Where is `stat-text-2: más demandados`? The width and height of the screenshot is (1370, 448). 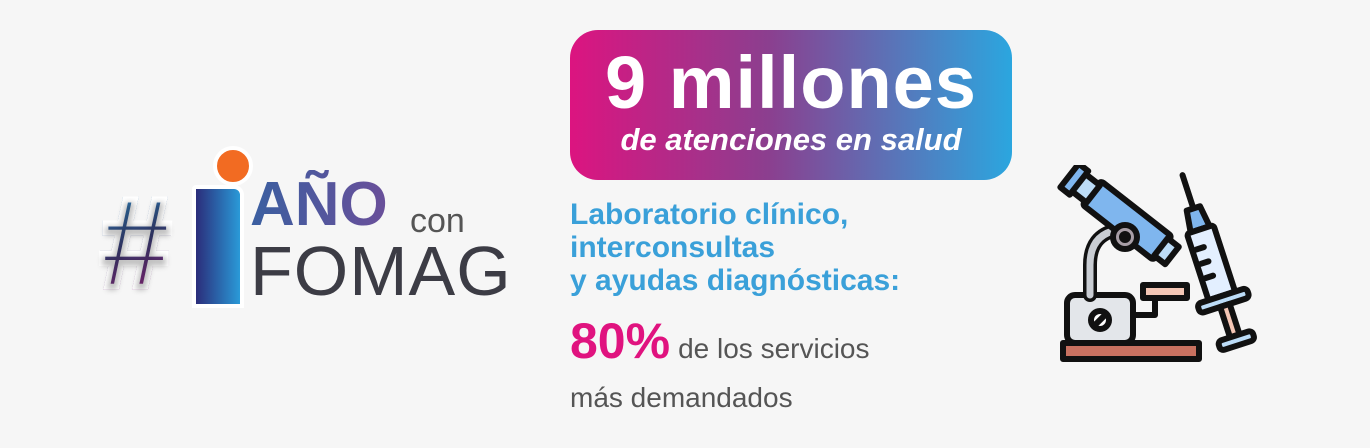 stat-text-2: más demandados is located at coordinates (681, 397).